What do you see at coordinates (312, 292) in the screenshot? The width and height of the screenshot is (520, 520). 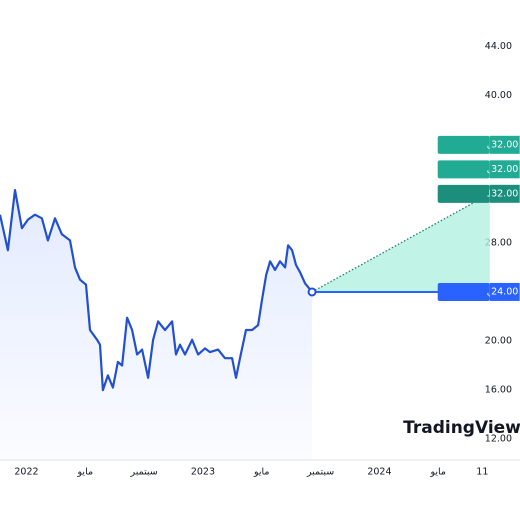 I see `last-point` at bounding box center [312, 292].